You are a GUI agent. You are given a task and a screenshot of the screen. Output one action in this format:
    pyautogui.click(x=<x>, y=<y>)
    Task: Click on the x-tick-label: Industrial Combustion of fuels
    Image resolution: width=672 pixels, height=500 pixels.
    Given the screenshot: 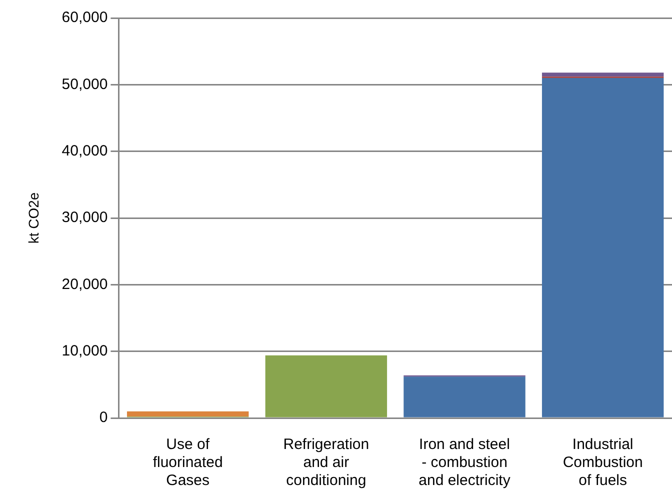 What is the action you would take?
    pyautogui.click(x=602, y=463)
    